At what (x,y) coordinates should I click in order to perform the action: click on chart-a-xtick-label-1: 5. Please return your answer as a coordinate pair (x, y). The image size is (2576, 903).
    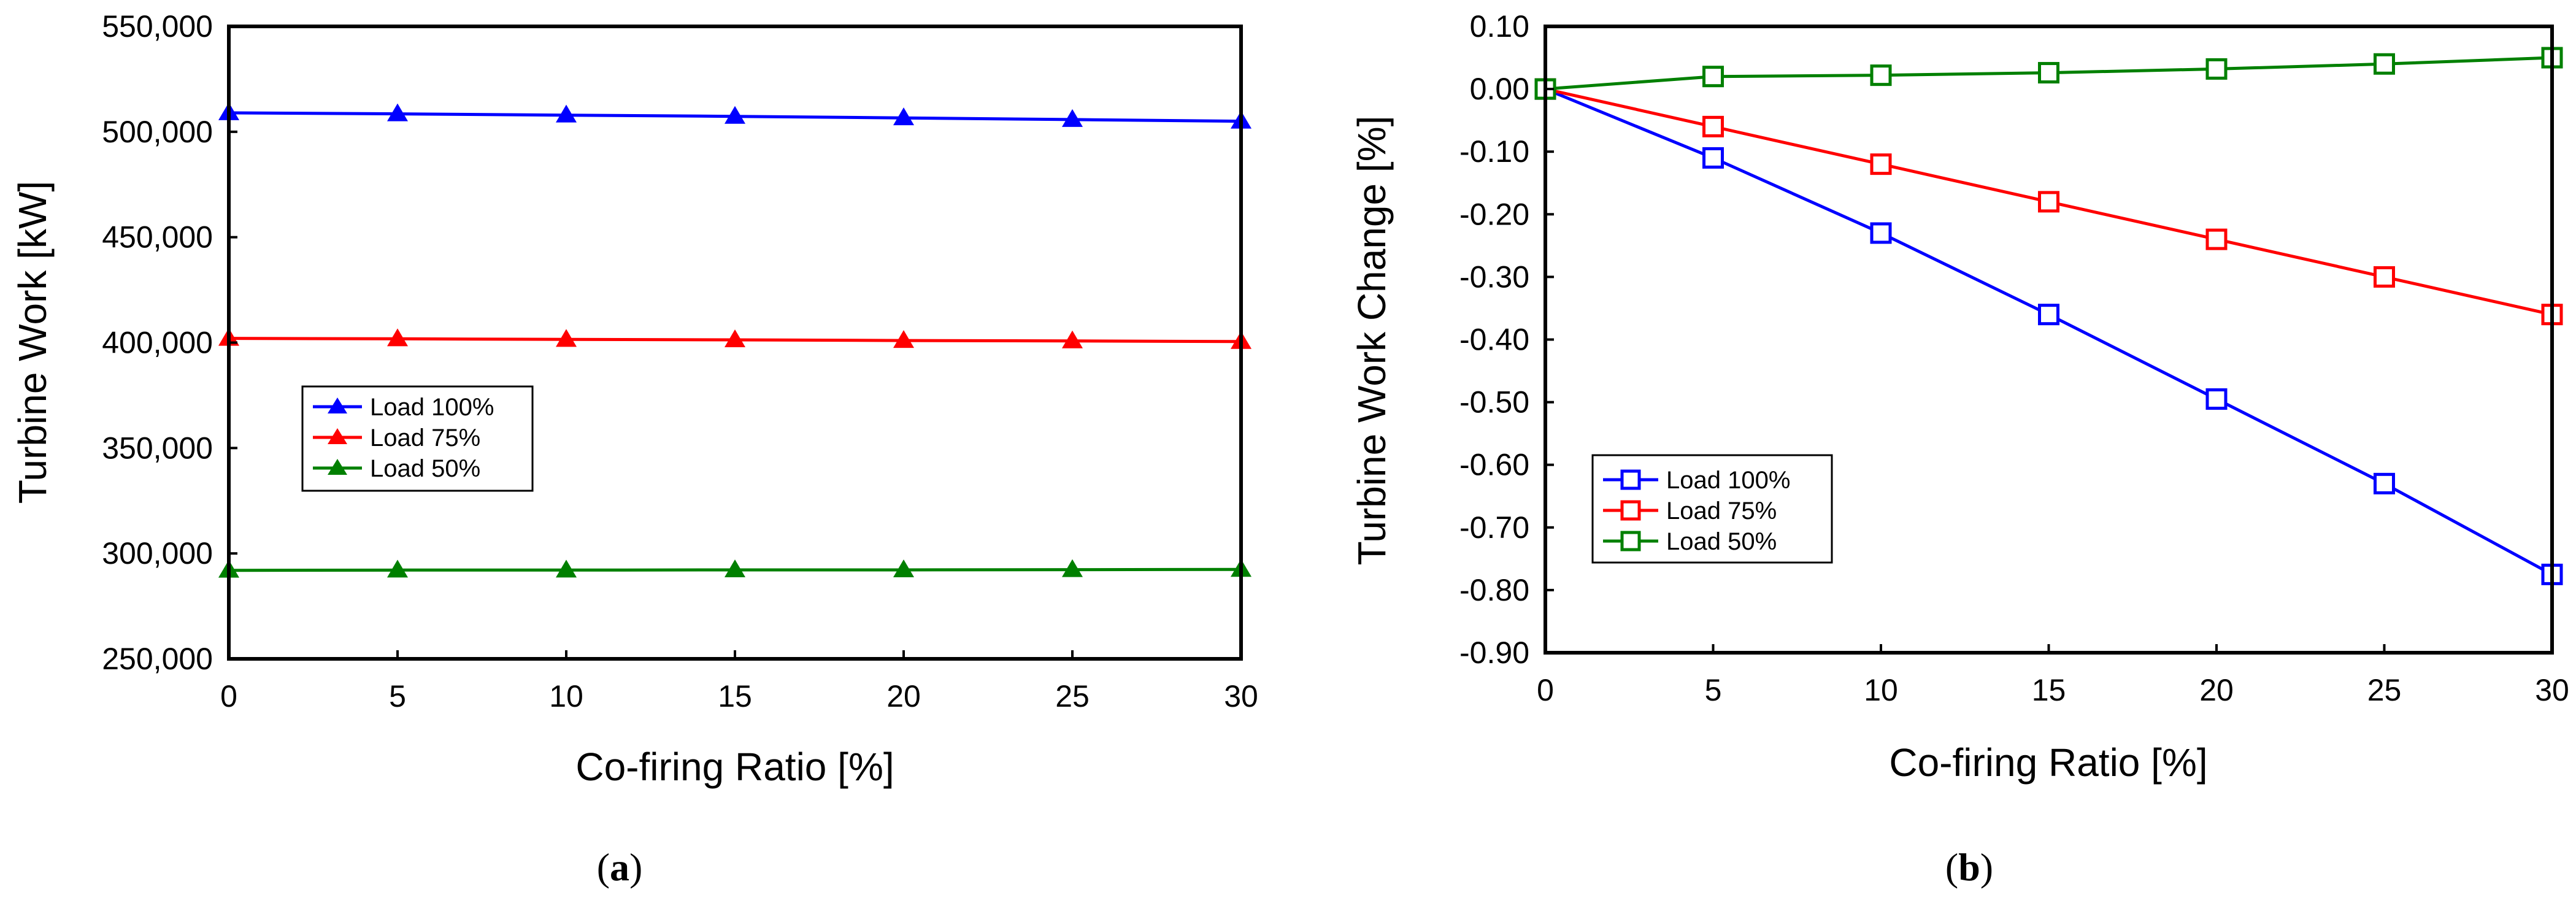
    Looking at the image, I should click on (397, 696).